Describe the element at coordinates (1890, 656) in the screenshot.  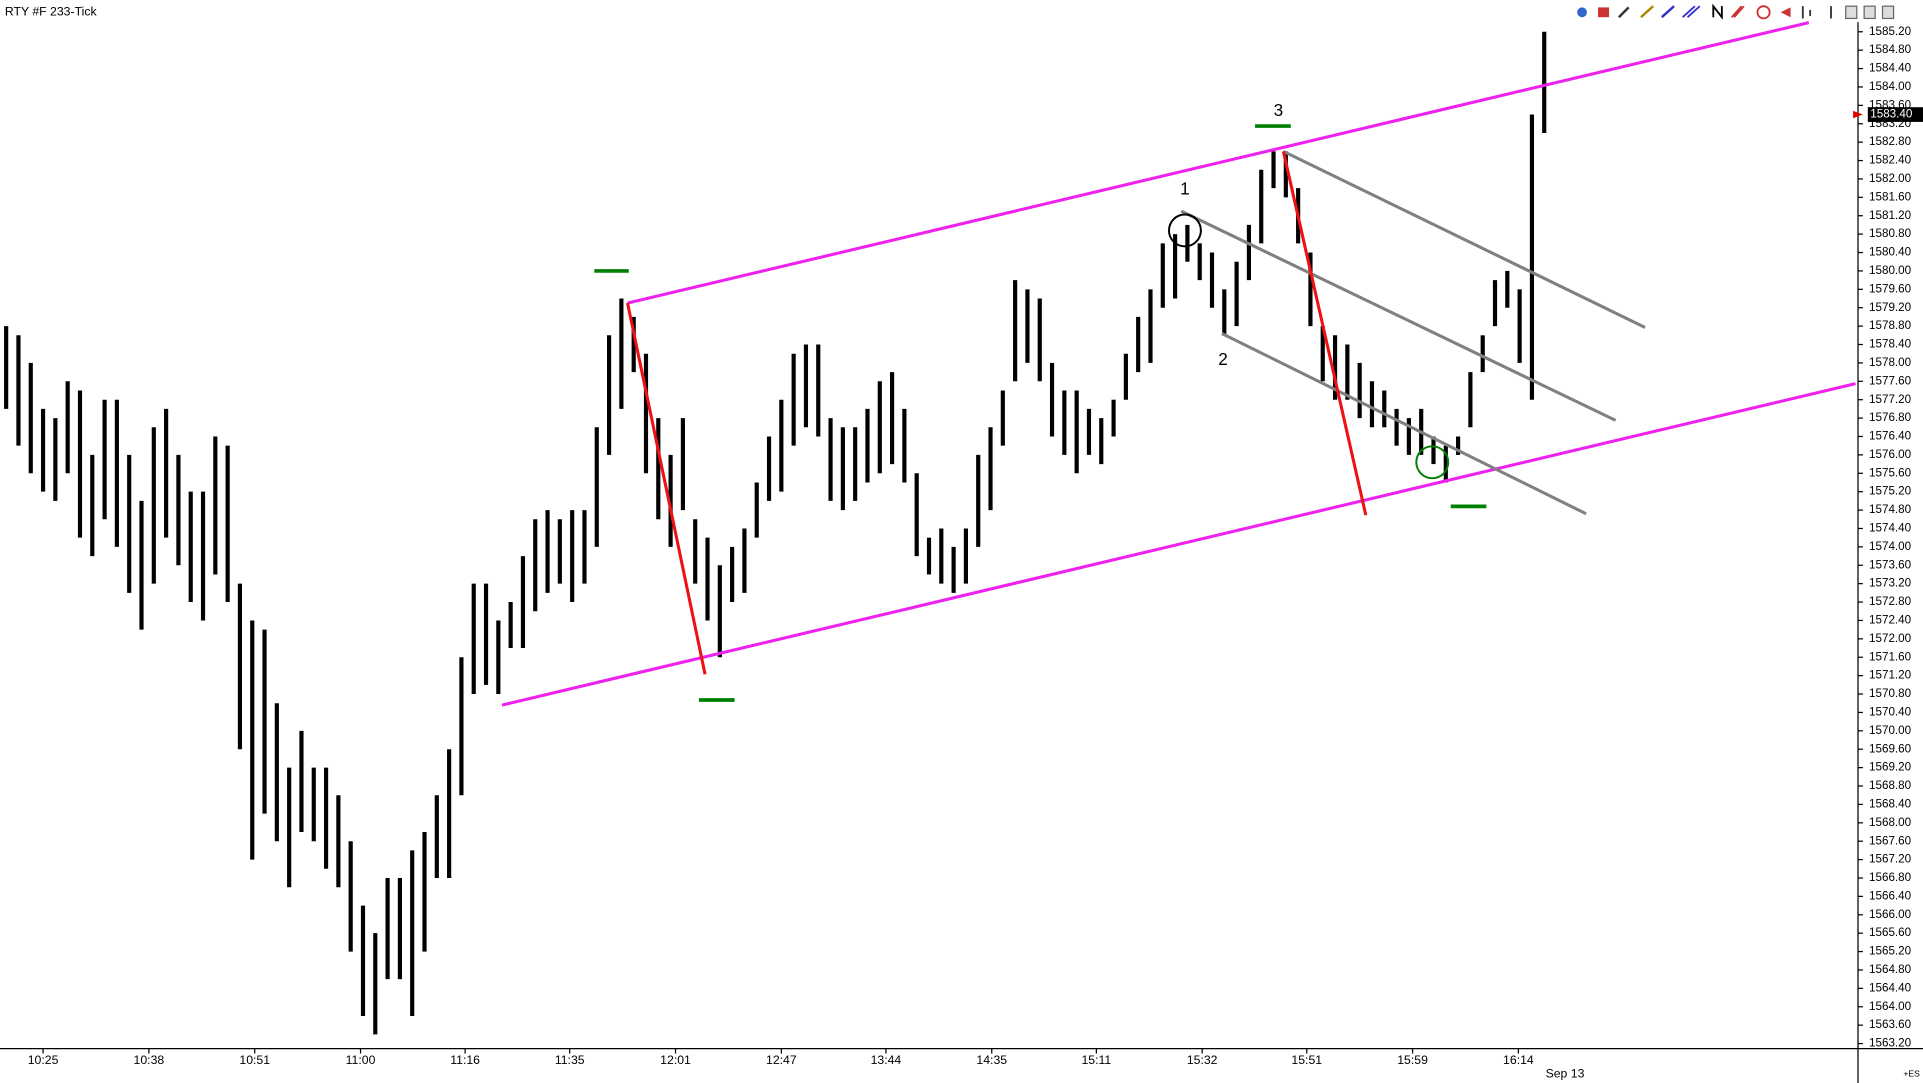
I see `y-tick-label: 1571.60` at that location.